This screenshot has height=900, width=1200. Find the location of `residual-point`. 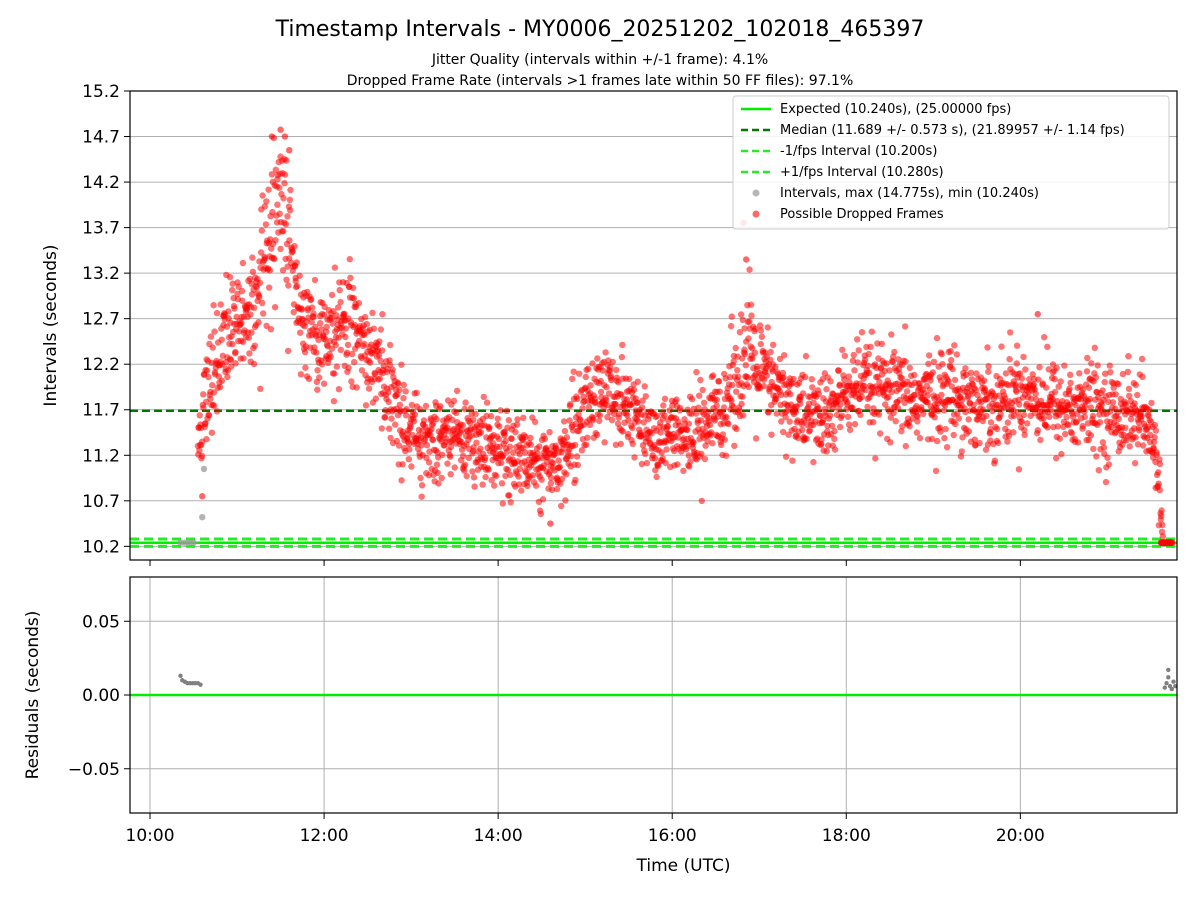

residual-point is located at coordinates (1165, 687).